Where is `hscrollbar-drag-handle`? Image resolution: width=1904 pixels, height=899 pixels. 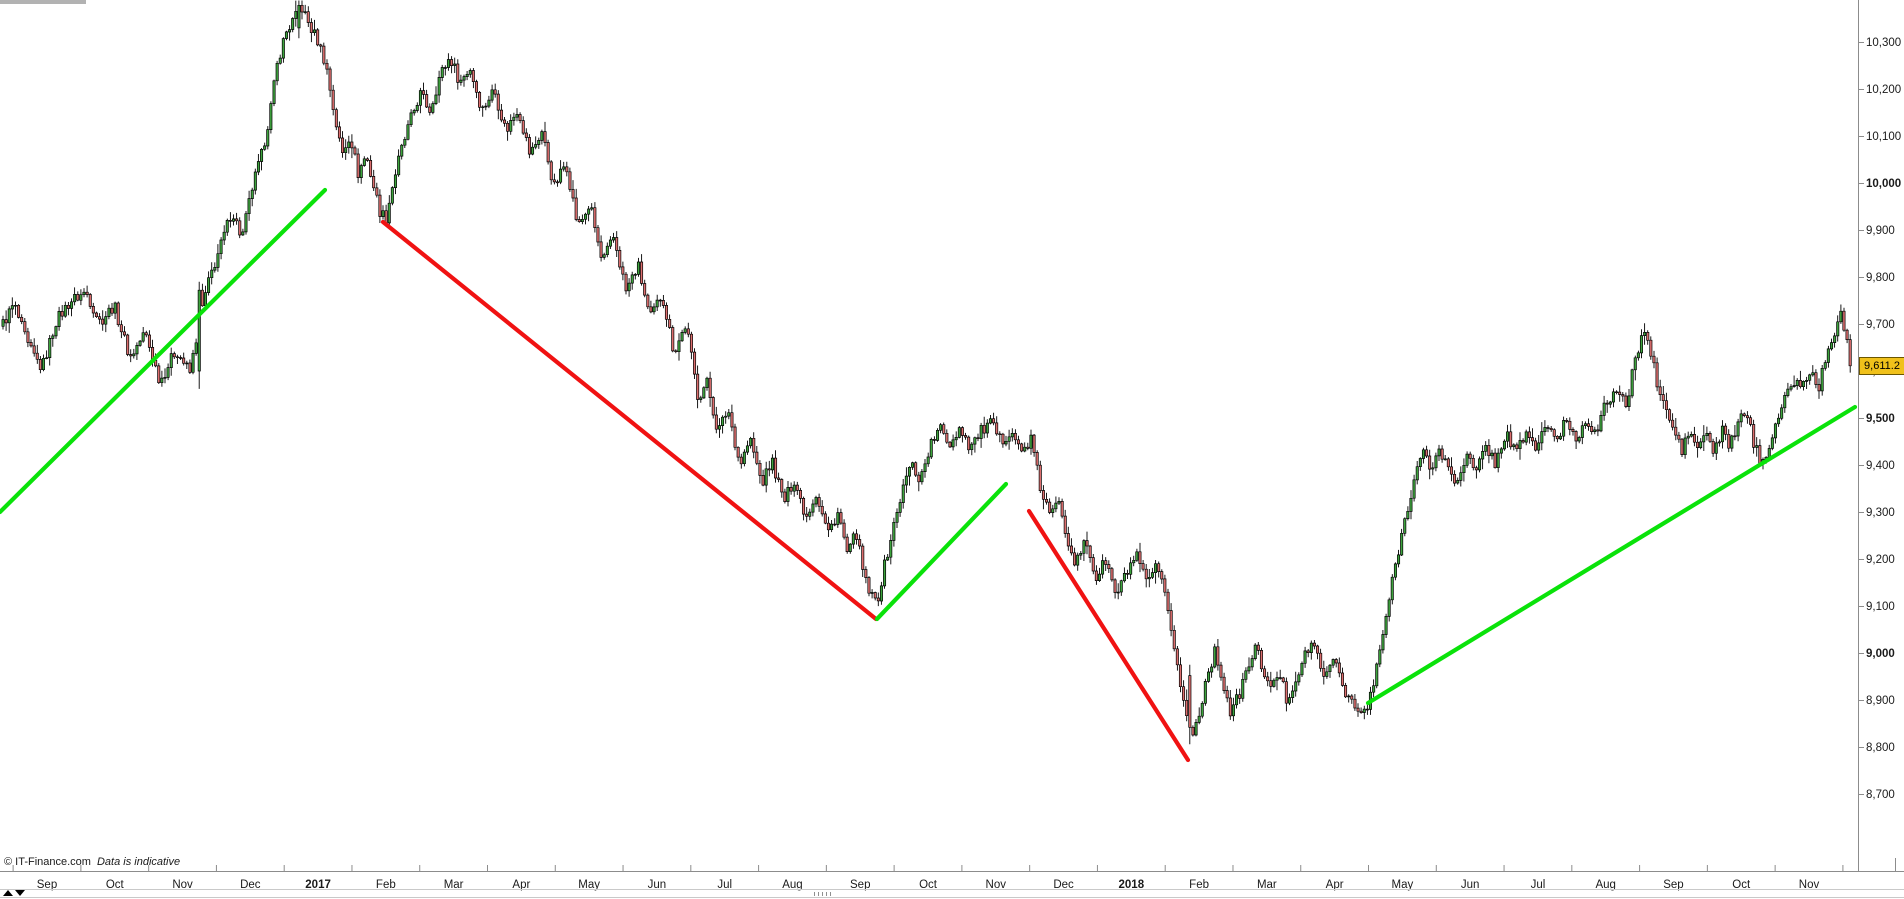
hscrollbar-drag-handle is located at coordinates (822, 894).